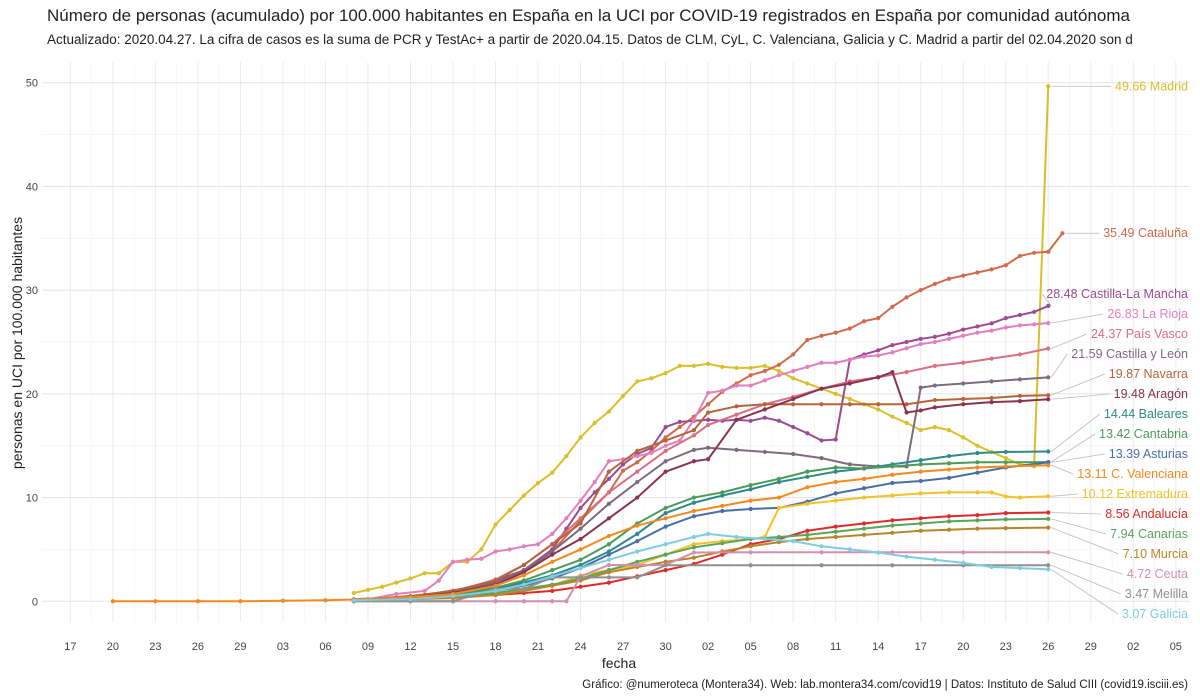 The height and width of the screenshot is (700, 1200). What do you see at coordinates (1117, 294) in the screenshot?
I see `series-end-label: 28.48 Castilla-La Mancha` at bounding box center [1117, 294].